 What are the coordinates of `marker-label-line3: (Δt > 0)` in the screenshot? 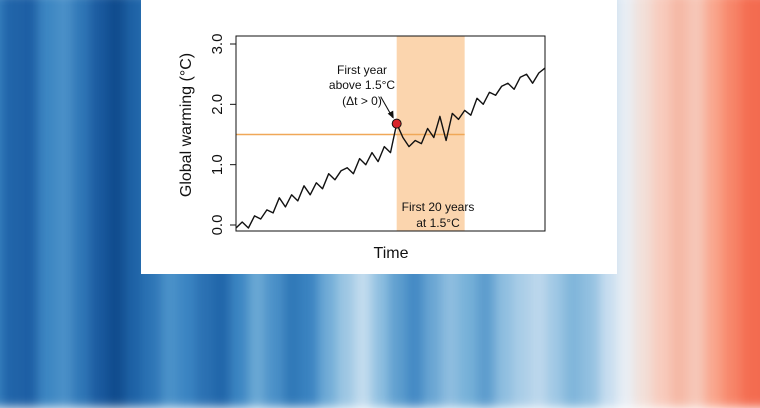 It's located at (362, 101).